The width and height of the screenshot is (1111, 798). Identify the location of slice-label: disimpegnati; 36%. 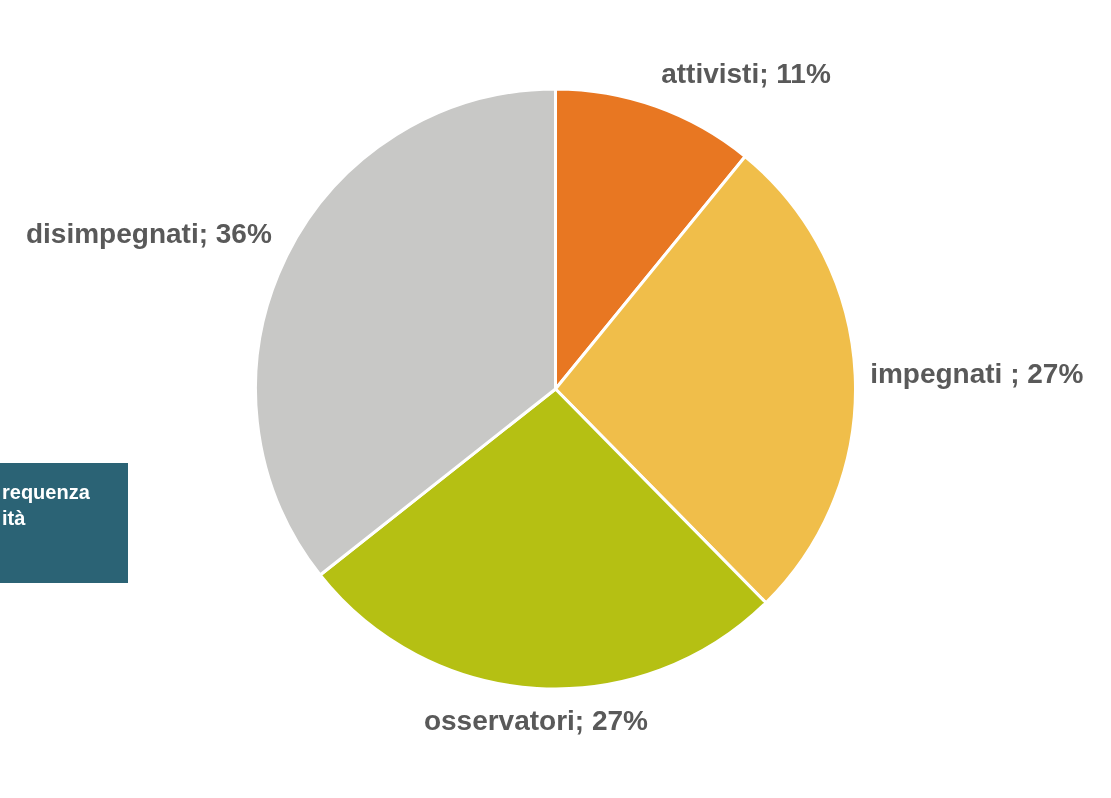
(148, 233).